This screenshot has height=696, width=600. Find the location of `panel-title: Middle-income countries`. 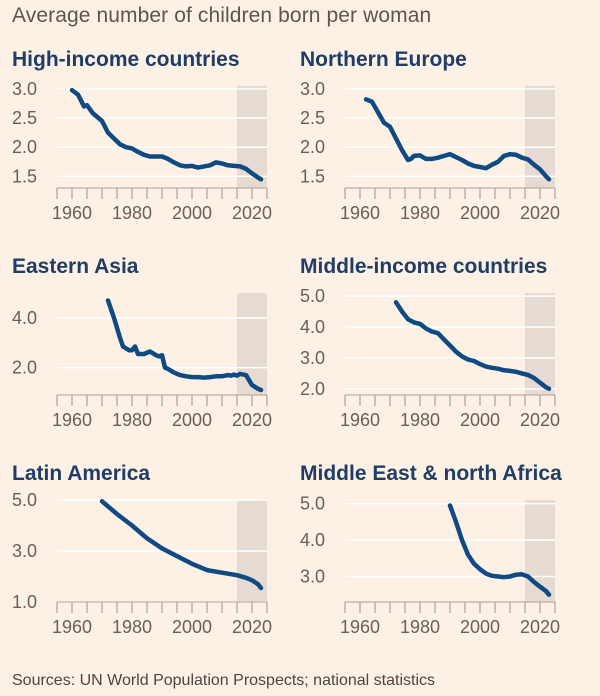

panel-title: Middle-income countries is located at coordinates (424, 266).